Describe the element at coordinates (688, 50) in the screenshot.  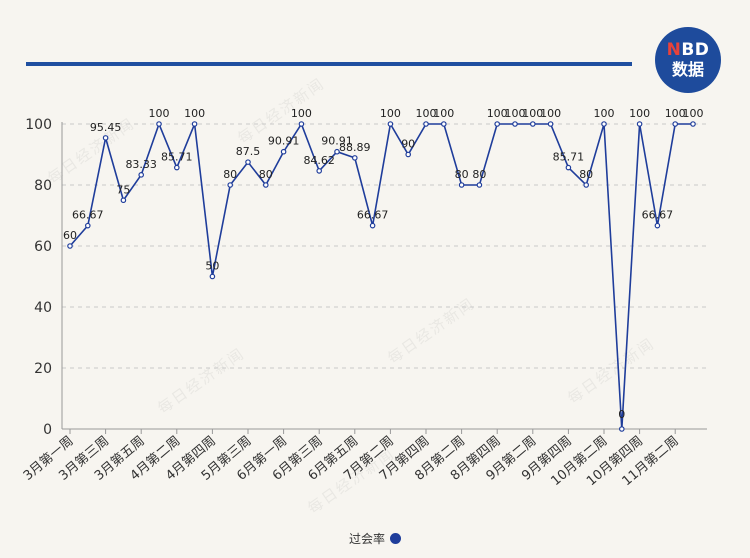
I see `logo-brand-mark: NBD` at that location.